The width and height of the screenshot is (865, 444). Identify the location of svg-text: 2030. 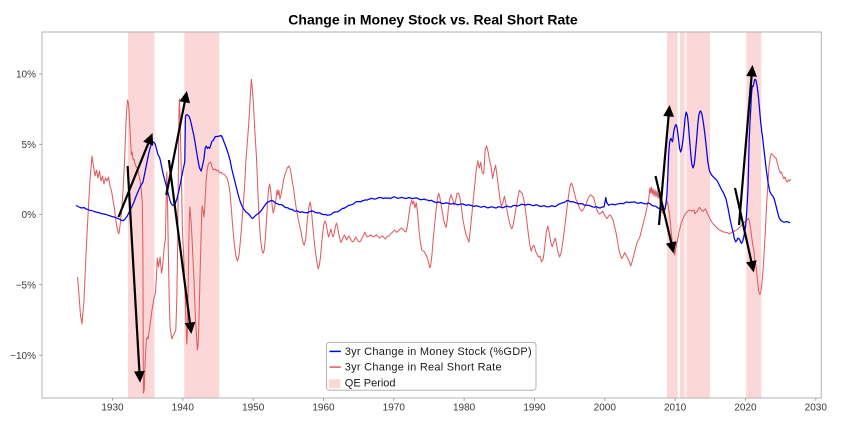
(816, 407).